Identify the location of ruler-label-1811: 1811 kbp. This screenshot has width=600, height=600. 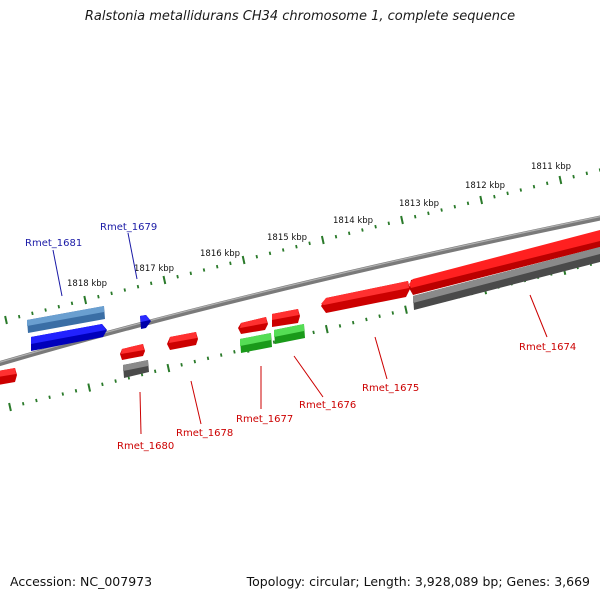
(551, 167).